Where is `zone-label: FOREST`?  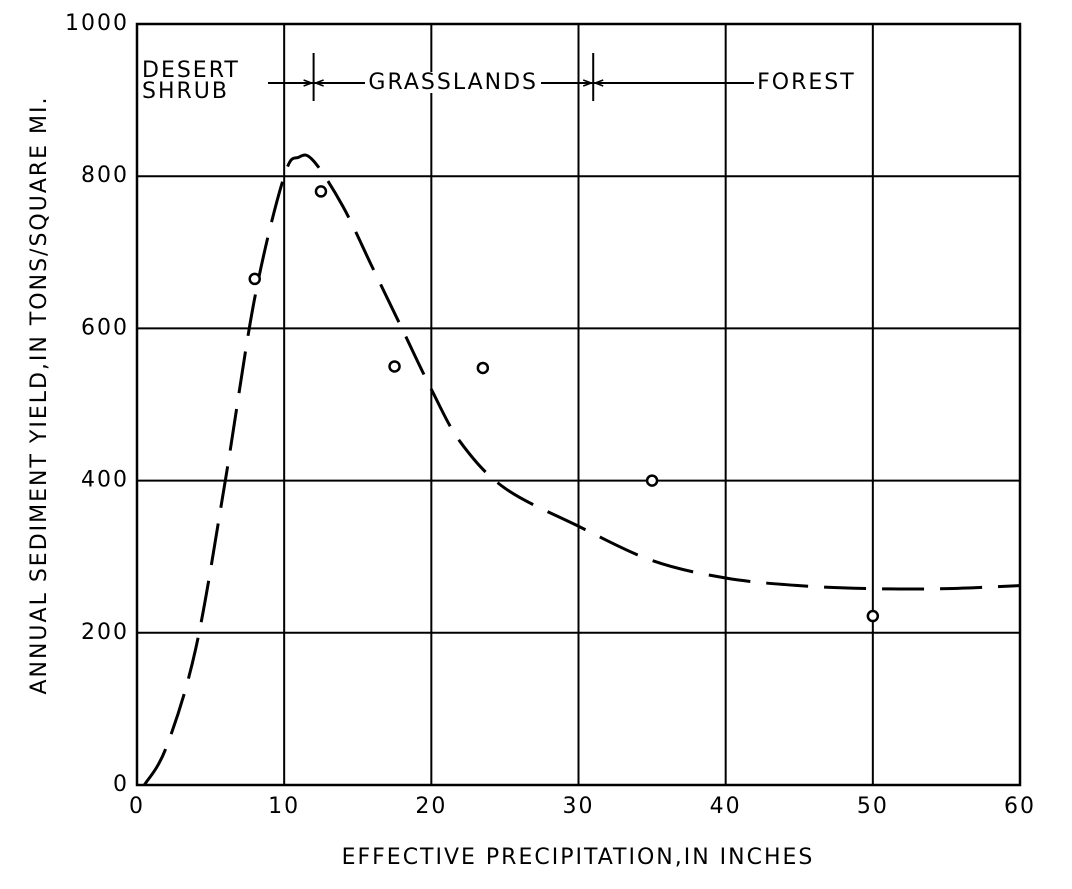
zone-label: FOREST is located at coordinates (806, 83).